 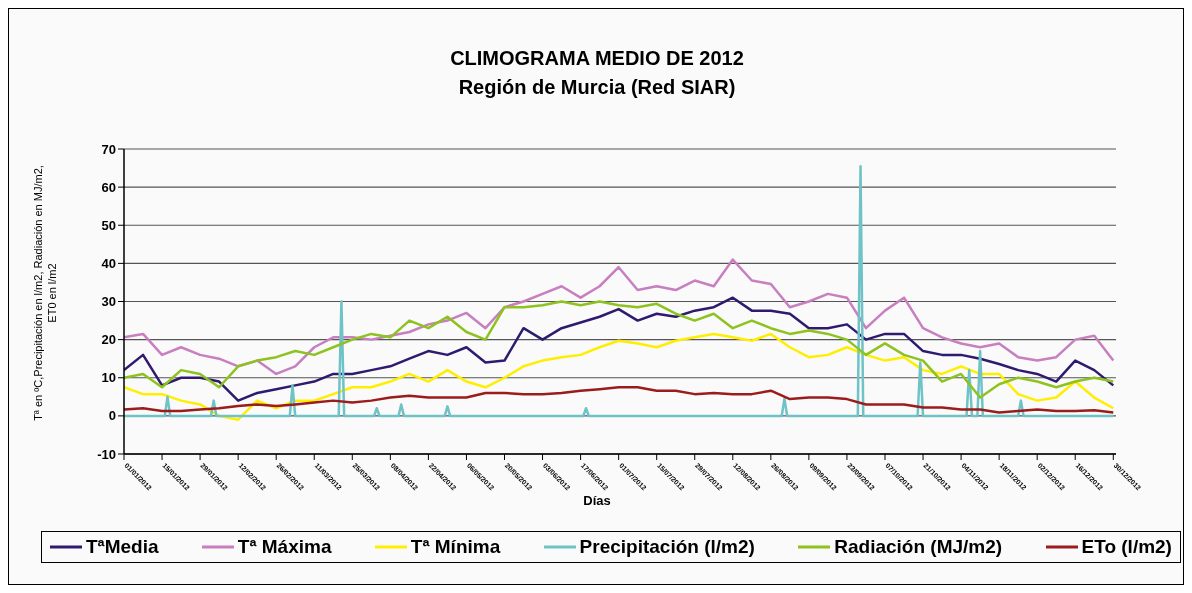 I want to click on x-axis-title: Días, so click(x=597, y=500).